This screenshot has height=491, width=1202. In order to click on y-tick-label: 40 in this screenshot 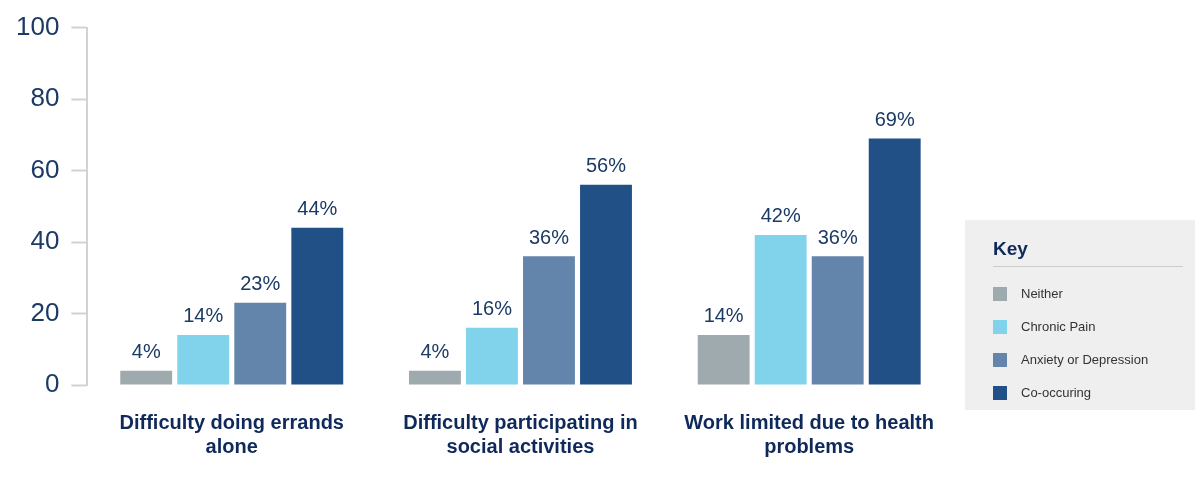, I will do `click(45, 240)`.